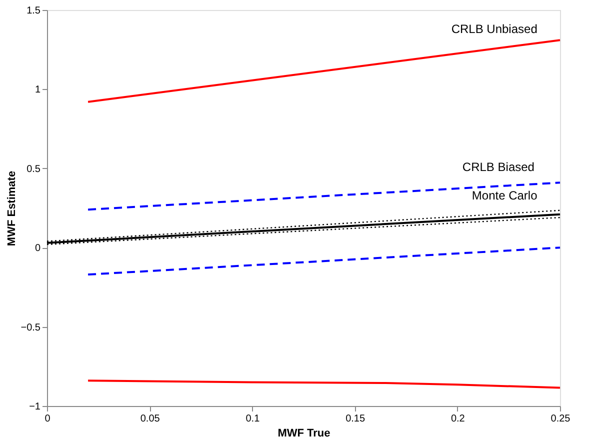  I want to click on x-tick-label: 0.05, so click(150, 419).